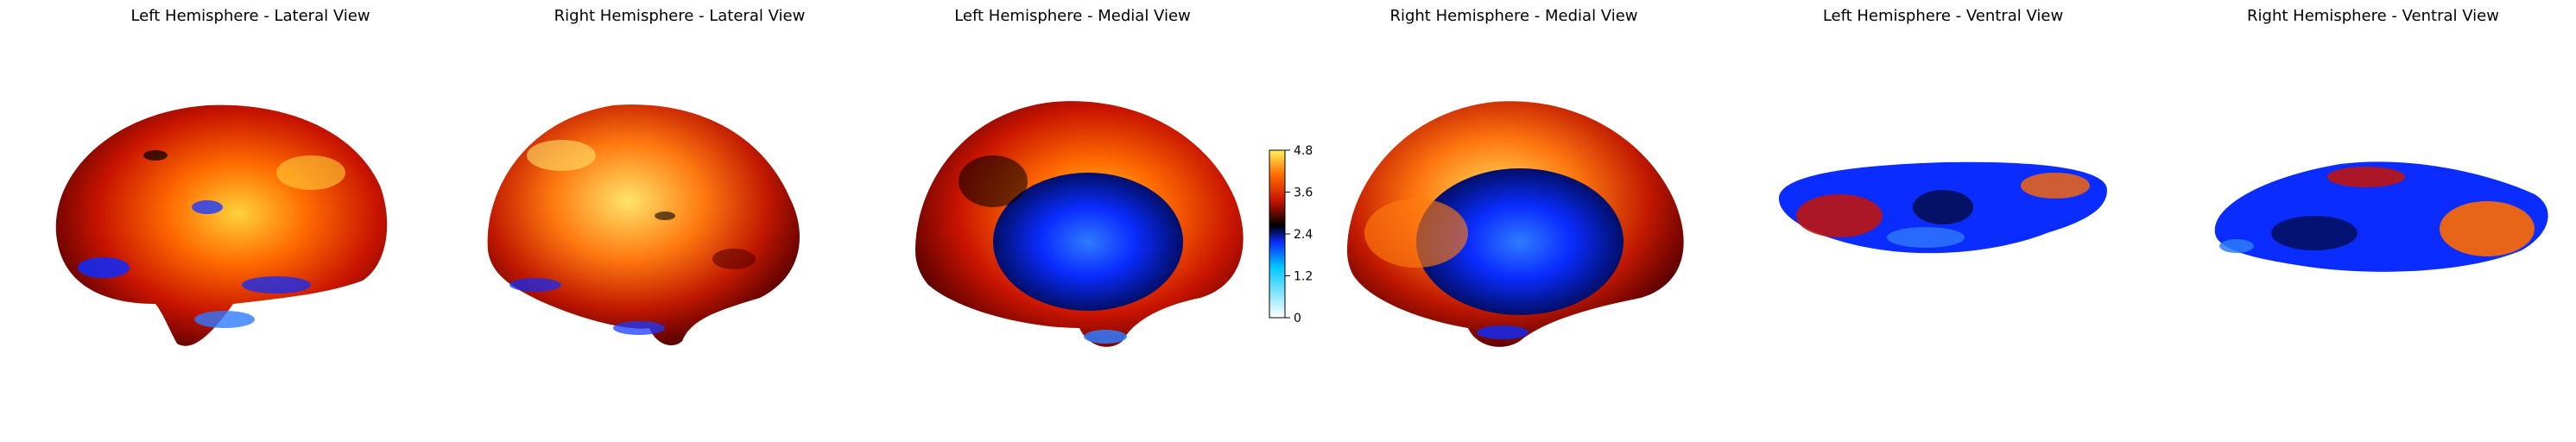 The height and width of the screenshot is (442, 2576). What do you see at coordinates (222, 225) in the screenshot?
I see `brain-left-lateral` at bounding box center [222, 225].